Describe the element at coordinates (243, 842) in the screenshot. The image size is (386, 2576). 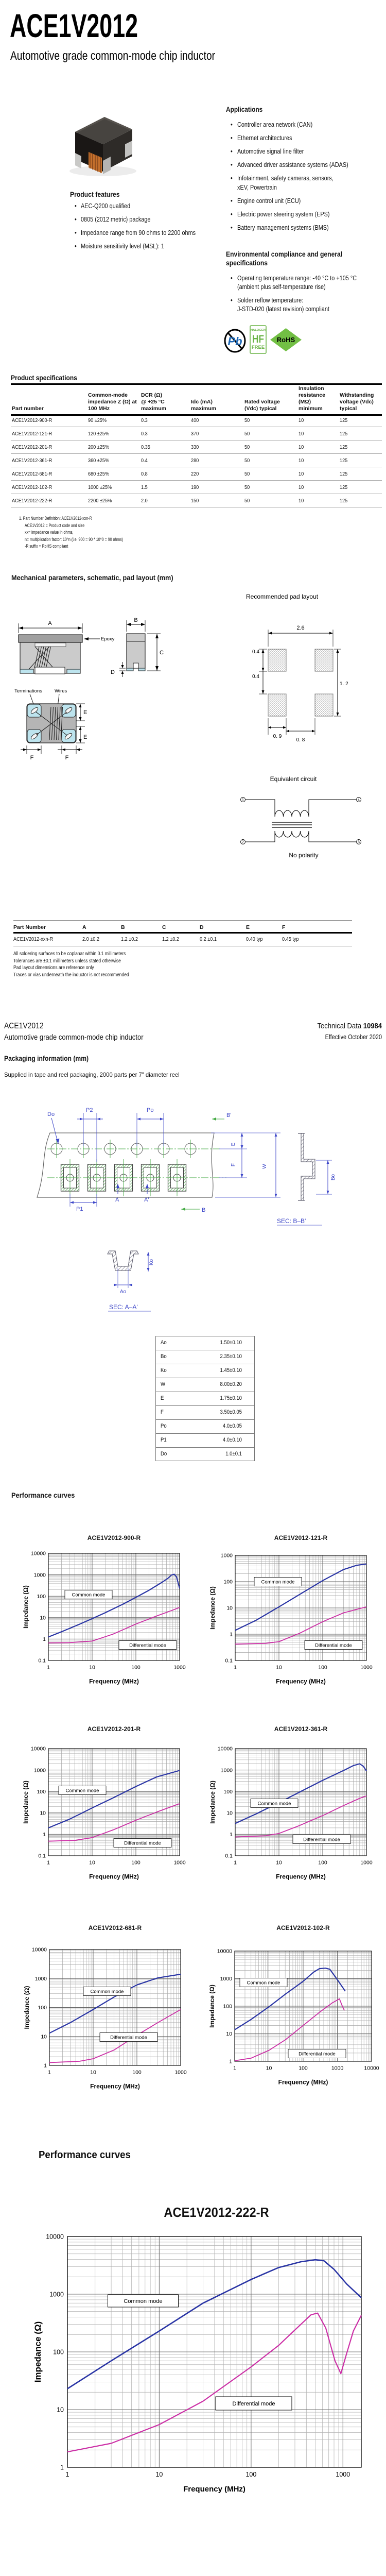
I see `svg-text: 2` at that location.